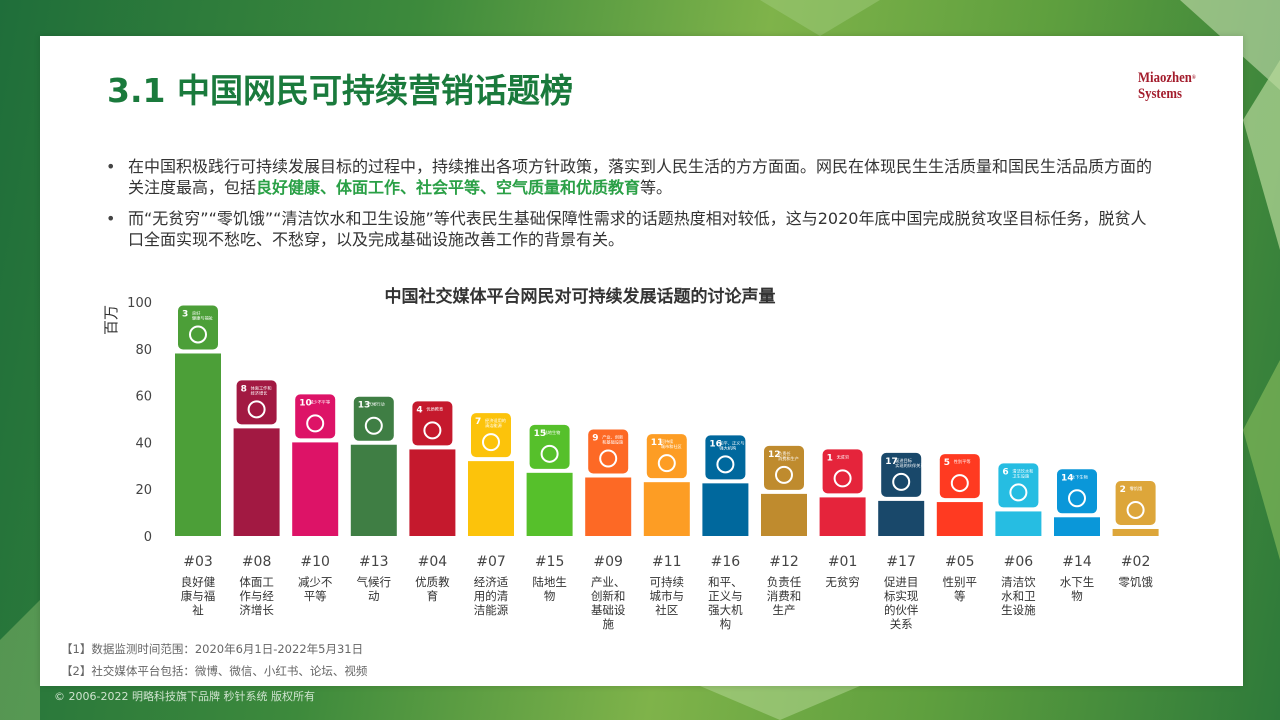 The width and height of the screenshot is (1280, 720). What do you see at coordinates (580, 297) in the screenshot?
I see `chart-title: 中国社交媒体平台网民对可持续发展话题的讨论声量` at bounding box center [580, 297].